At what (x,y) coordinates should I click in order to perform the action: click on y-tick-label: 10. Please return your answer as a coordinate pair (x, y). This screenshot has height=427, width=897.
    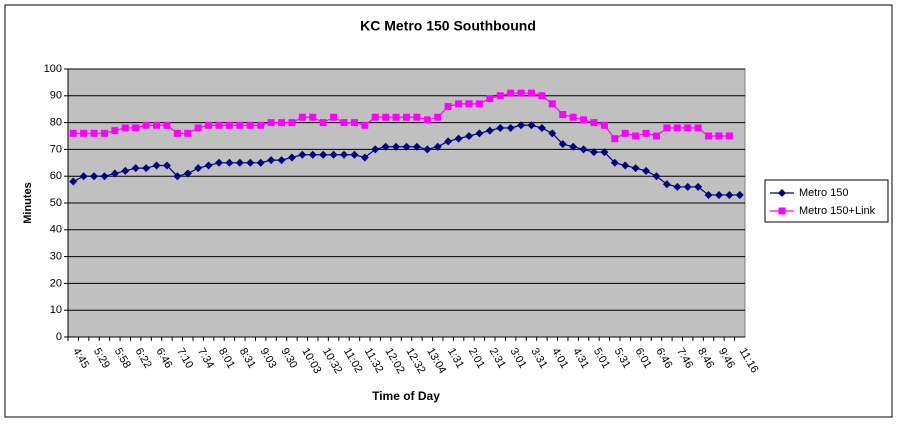
    Looking at the image, I should click on (56, 310).